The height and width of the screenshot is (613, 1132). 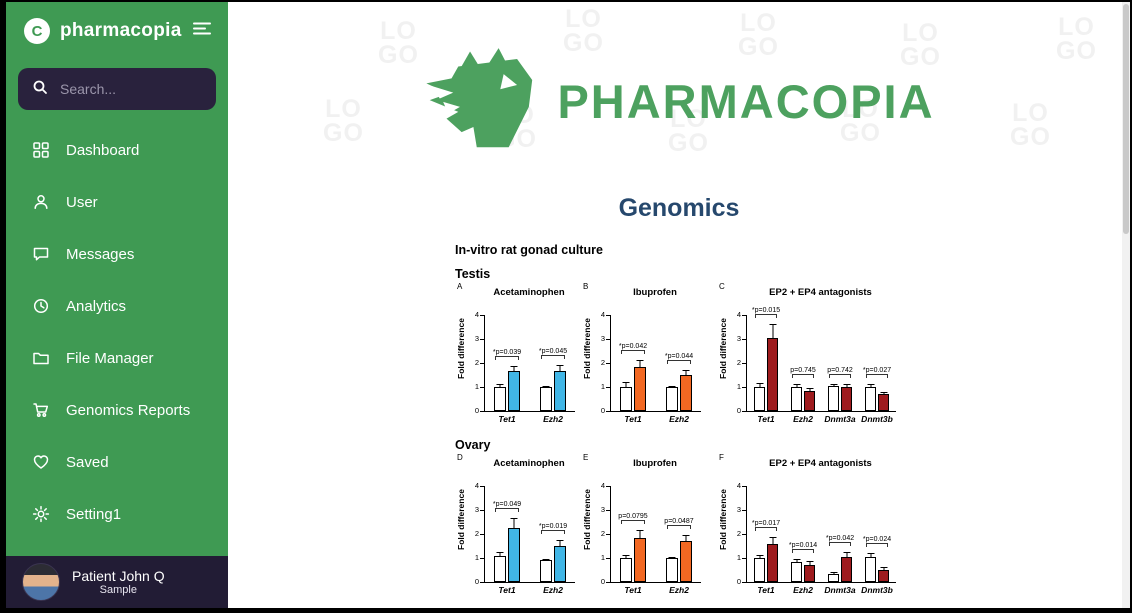 What do you see at coordinates (679, 388) in the screenshot?
I see `bar-group: *p=0.044 Ezh2` at bounding box center [679, 388].